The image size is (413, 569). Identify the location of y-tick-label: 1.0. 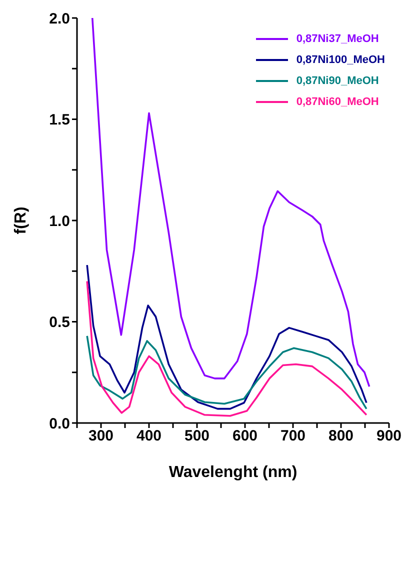
(59, 221).